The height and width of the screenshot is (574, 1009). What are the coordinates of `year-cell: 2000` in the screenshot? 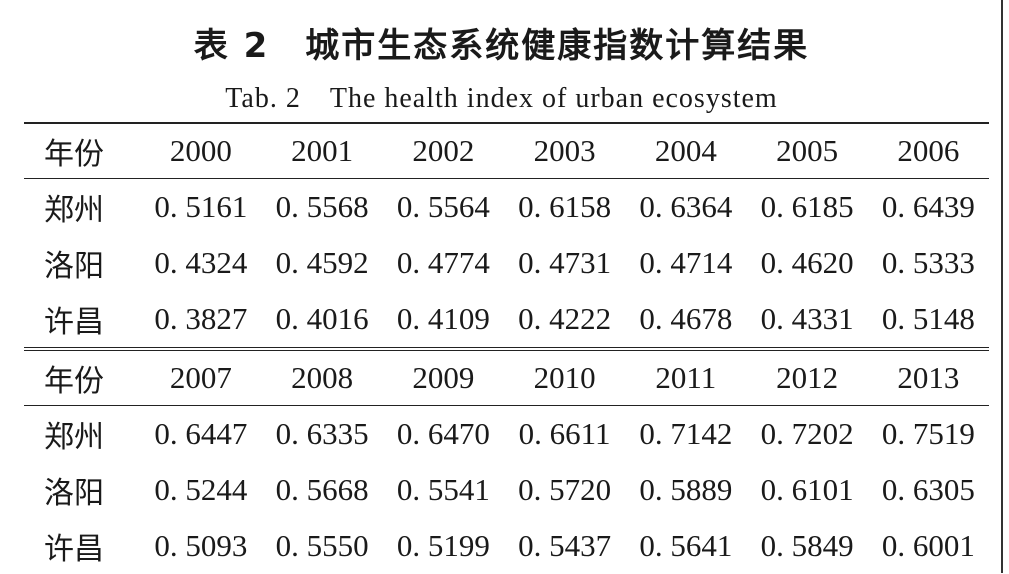 It's located at (201, 150).